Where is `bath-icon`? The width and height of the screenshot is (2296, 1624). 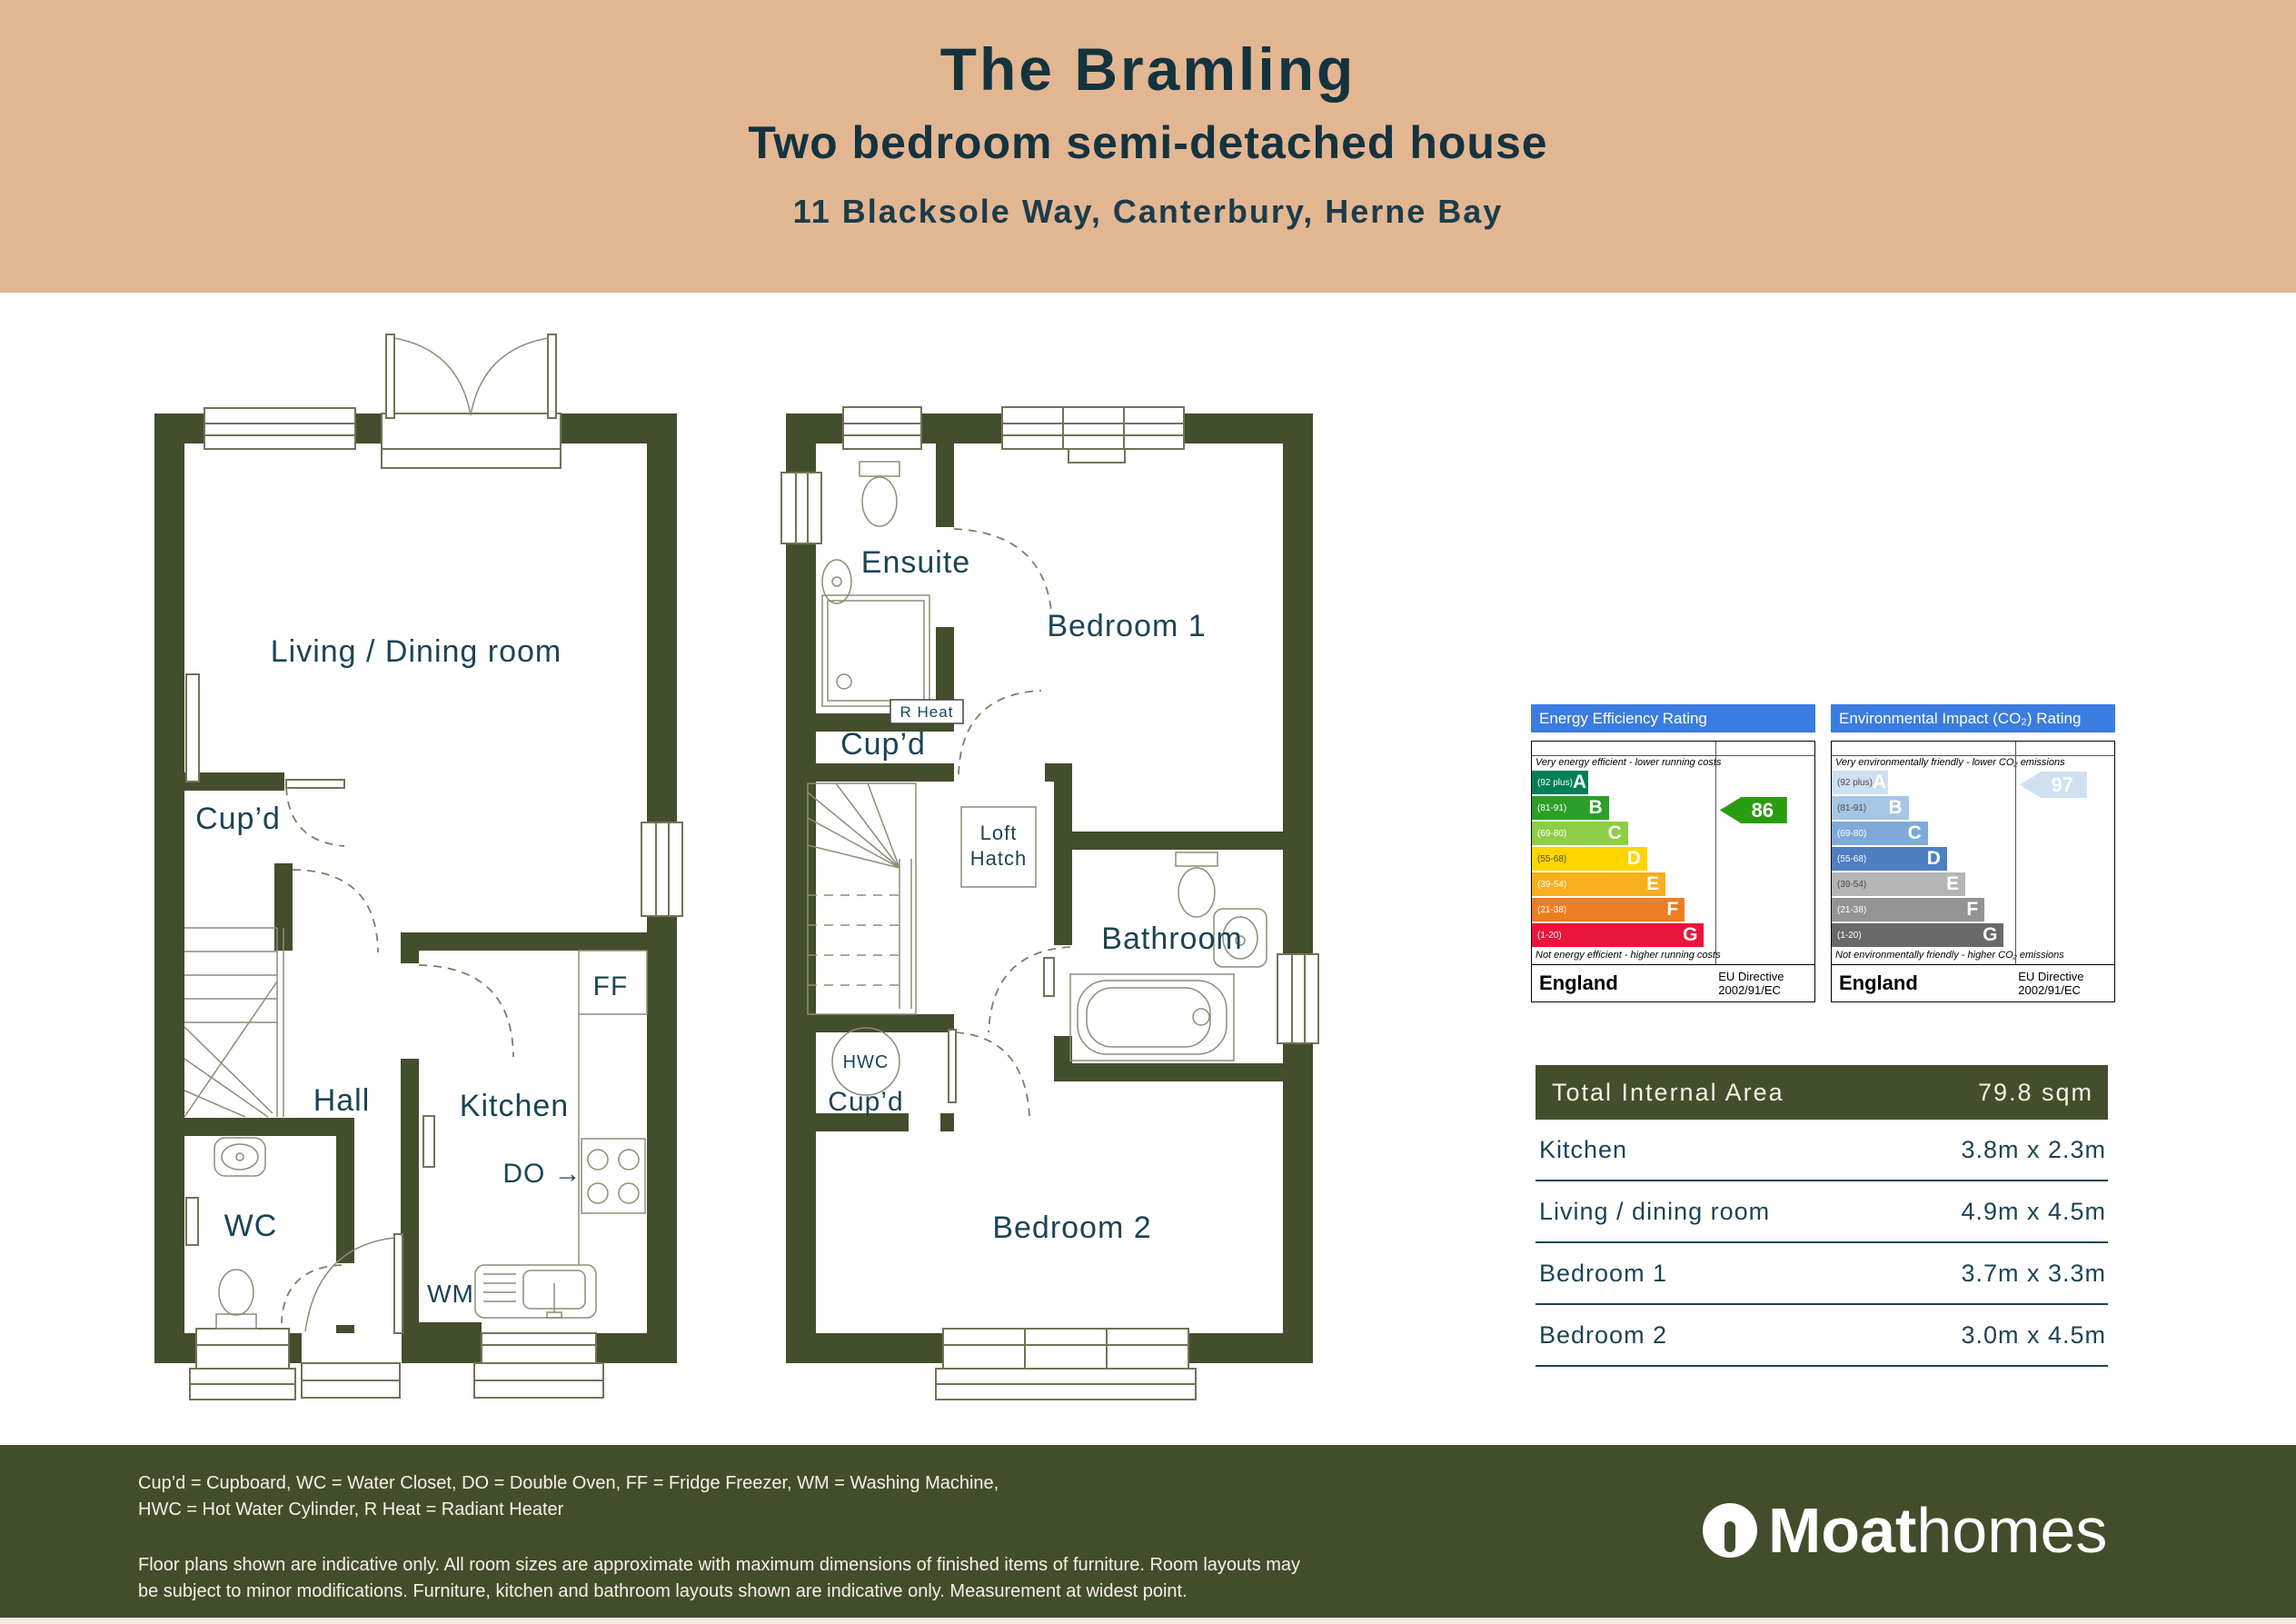
bath-icon is located at coordinates (1152, 1017).